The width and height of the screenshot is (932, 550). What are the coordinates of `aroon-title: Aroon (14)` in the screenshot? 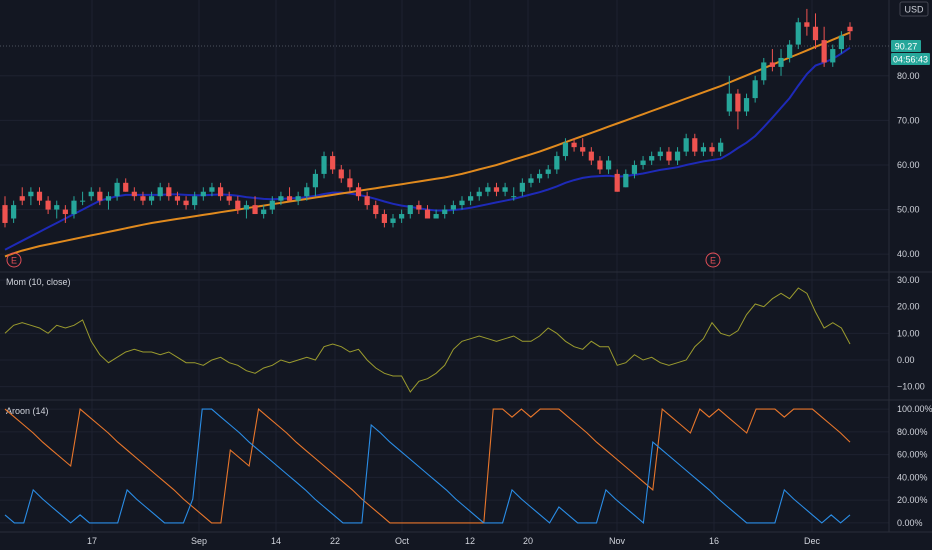 It's located at (27, 411).